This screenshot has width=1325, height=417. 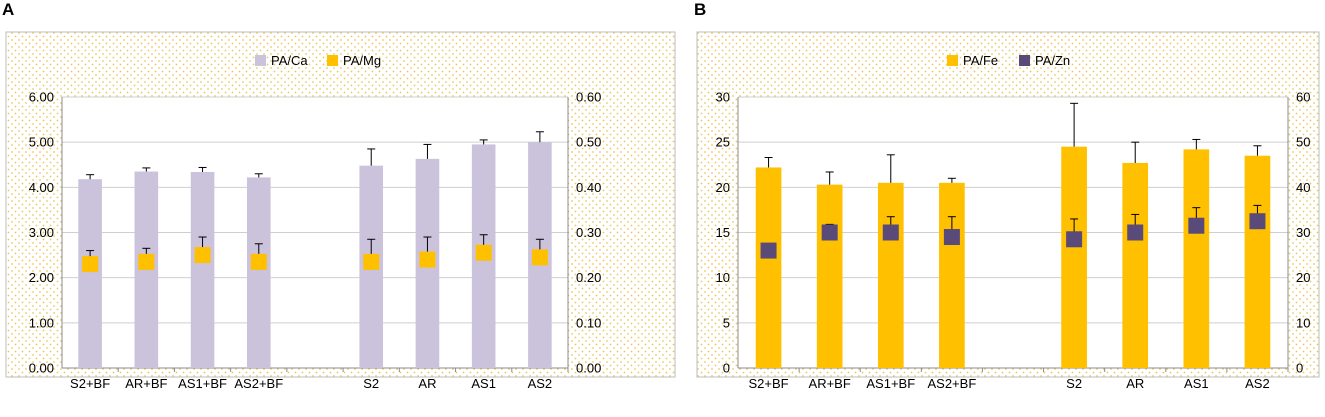 I want to click on left-tick-label: 25, so click(x=723, y=142).